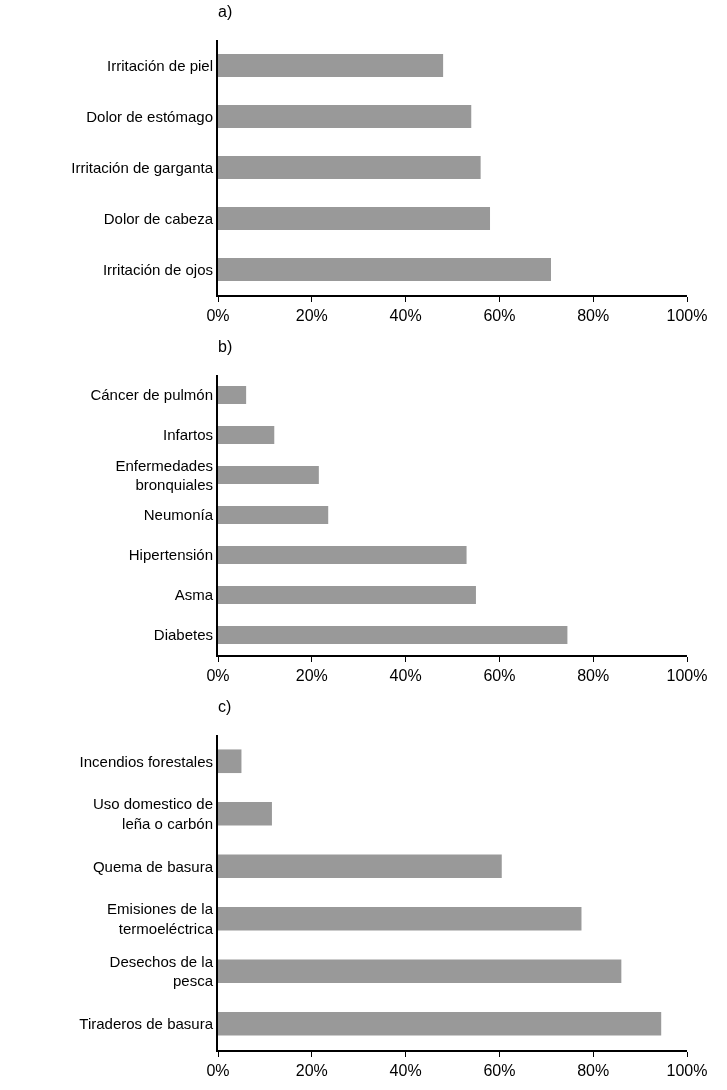 This screenshot has width=727, height=1090. Describe the element at coordinates (187, 435) in the screenshot. I see `y-tick-label: Infartos` at that location.